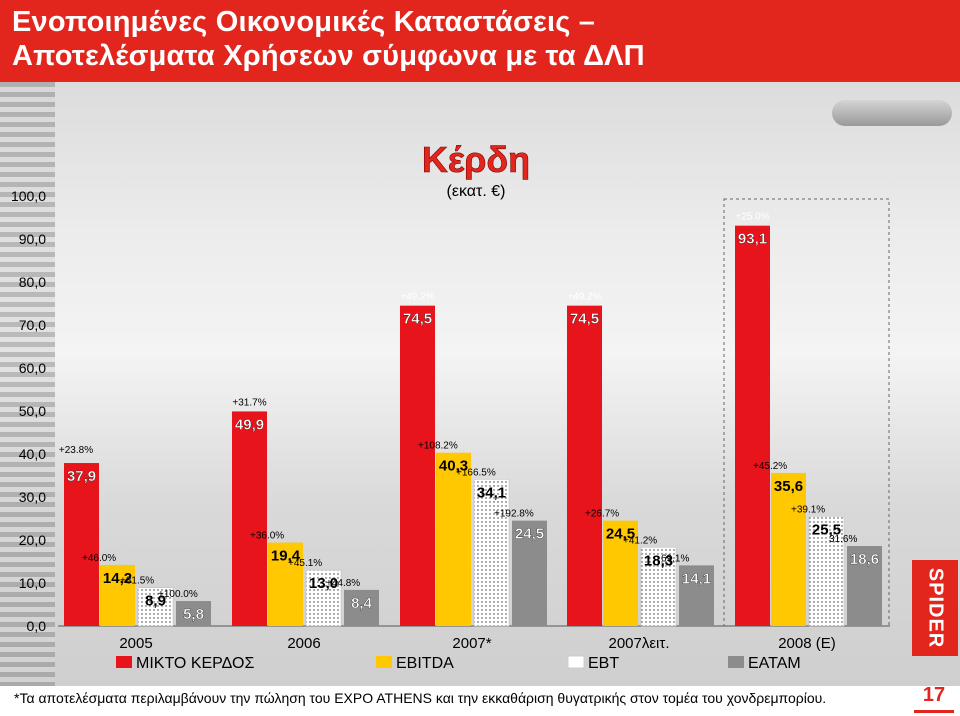 Image resolution: width=960 pixels, height=716 pixels. Describe the element at coordinates (117, 595) in the screenshot. I see `bar-ebitda-2005` at that location.